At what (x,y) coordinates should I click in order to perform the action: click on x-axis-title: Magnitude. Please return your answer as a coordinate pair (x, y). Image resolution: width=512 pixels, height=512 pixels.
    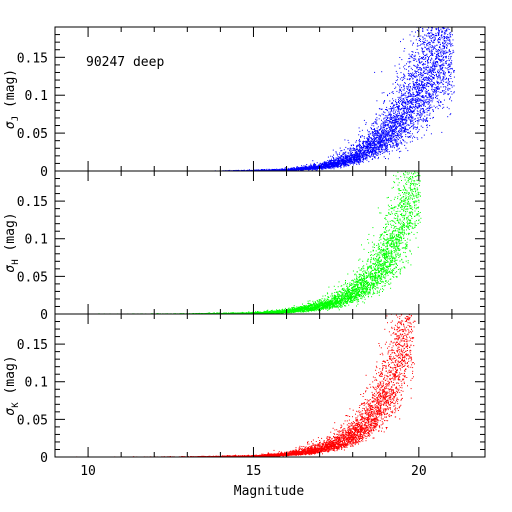
    Looking at the image, I should click on (269, 491).